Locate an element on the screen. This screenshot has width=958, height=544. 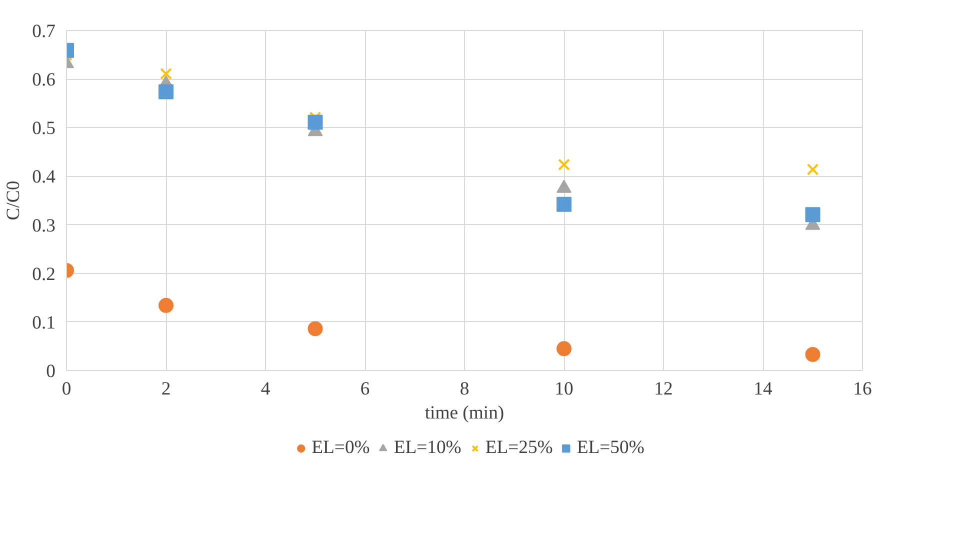
y-tick-label: 0.6 is located at coordinates (44, 80).